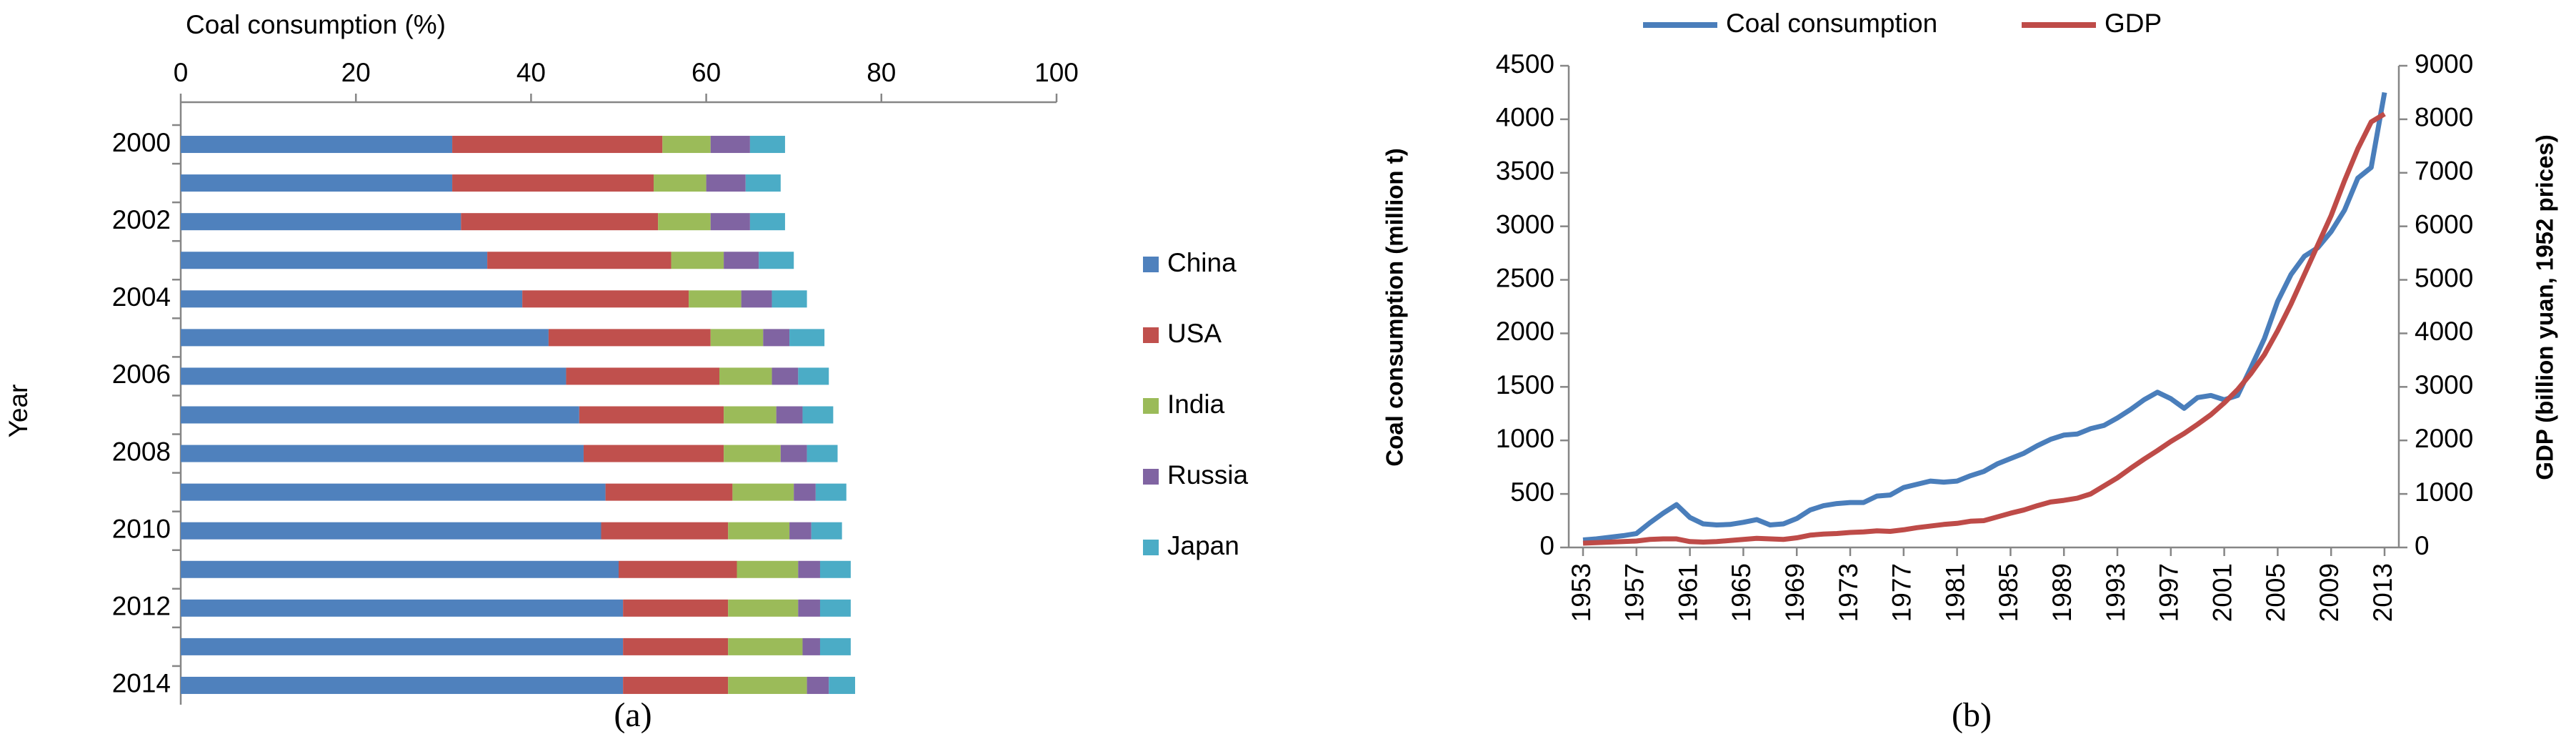  Describe the element at coordinates (1203, 545) in the screenshot. I see `legend-label: Japan` at that location.